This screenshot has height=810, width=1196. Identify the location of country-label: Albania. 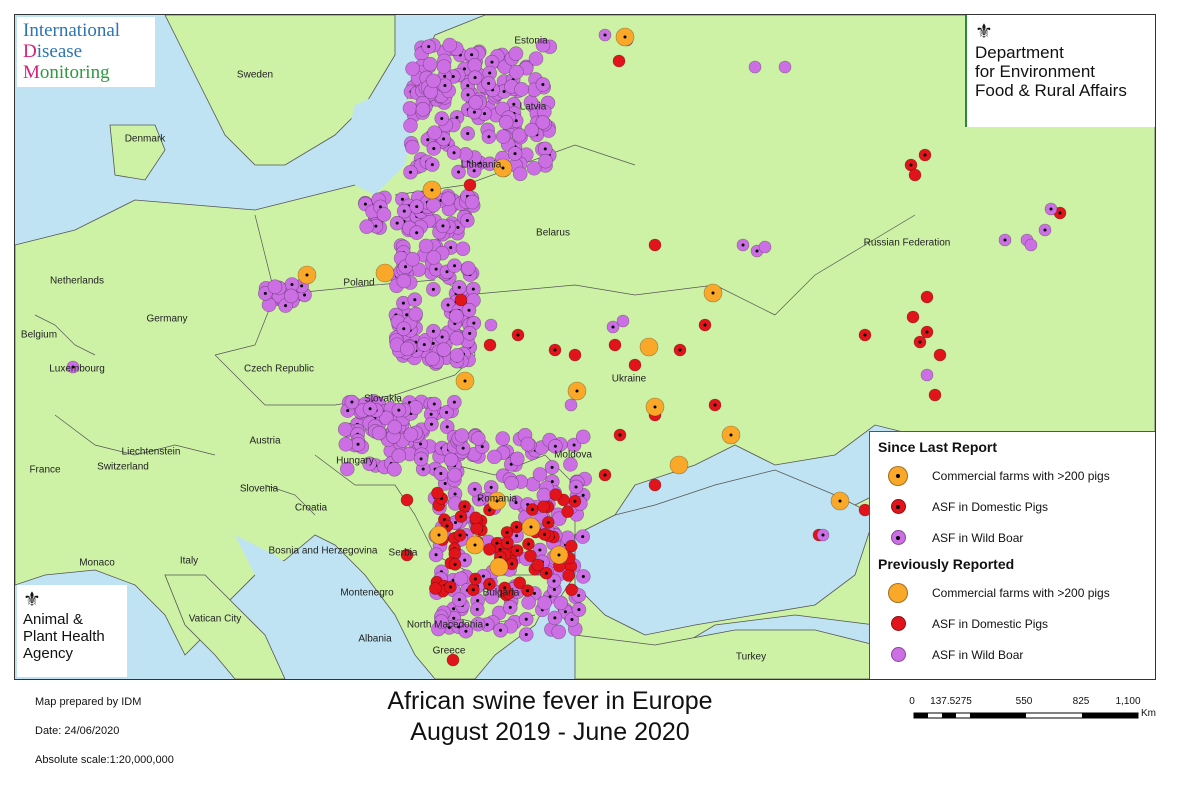
(375, 639).